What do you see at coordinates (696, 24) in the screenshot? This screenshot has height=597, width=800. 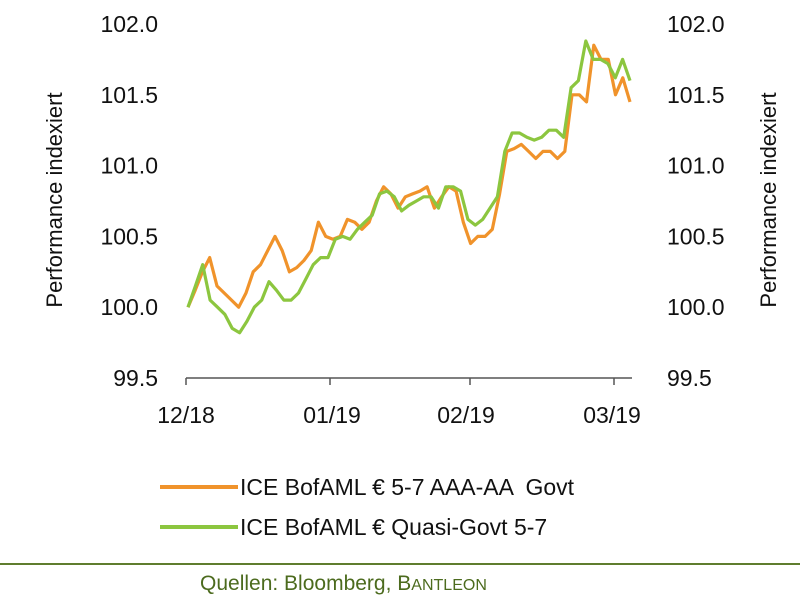 I see `y-tick-right-label: 102.0` at bounding box center [696, 24].